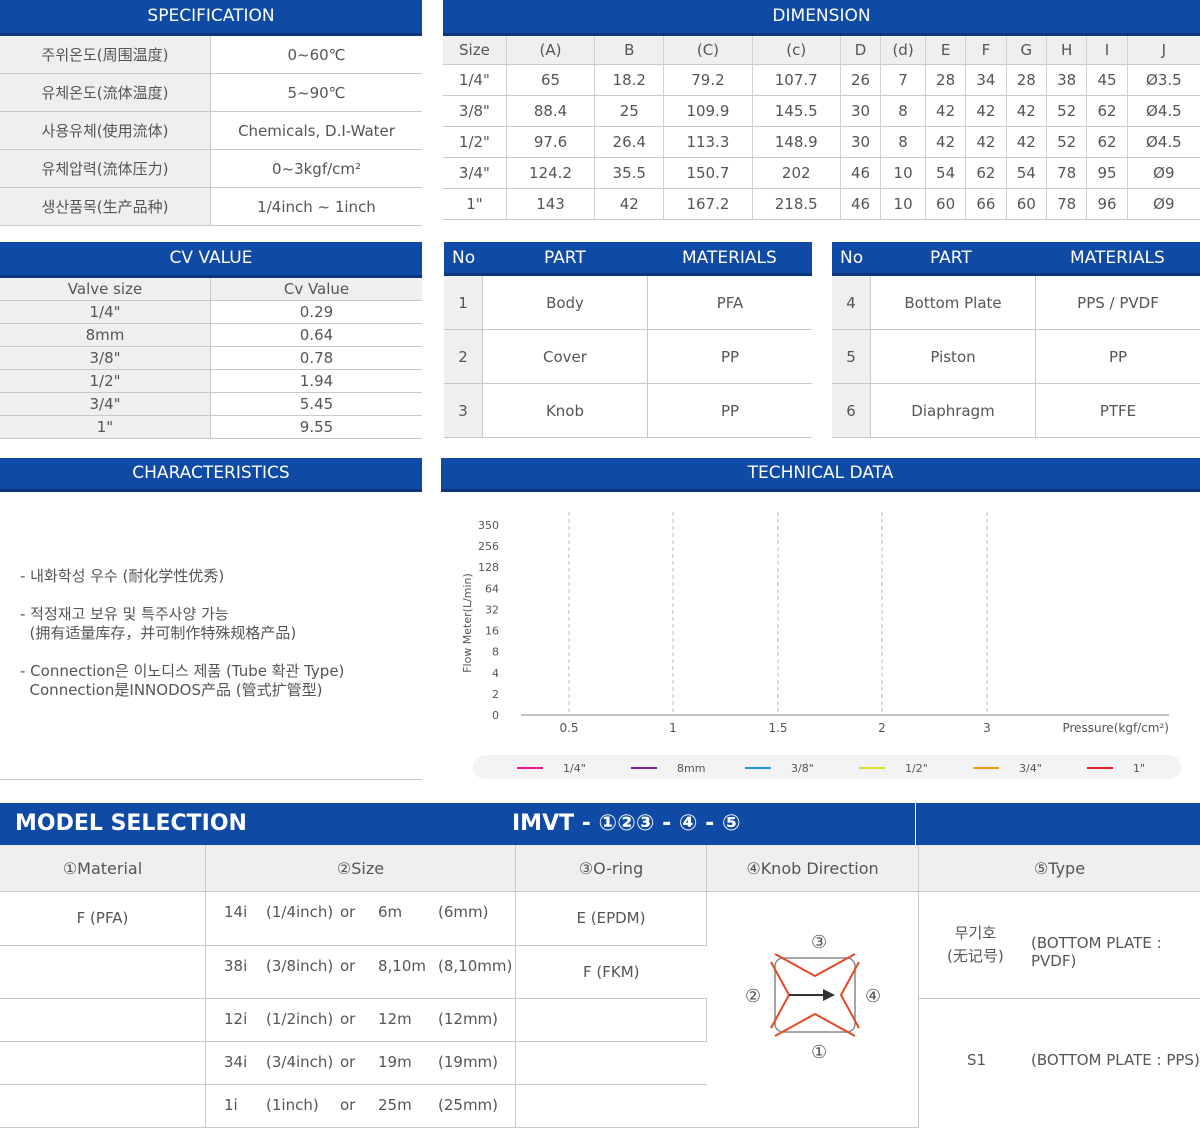 Image resolution: width=1200 pixels, height=1128 pixels. What do you see at coordinates (210, 473) in the screenshot?
I see `characteristics-title: CHARACTERISTICS` at bounding box center [210, 473].